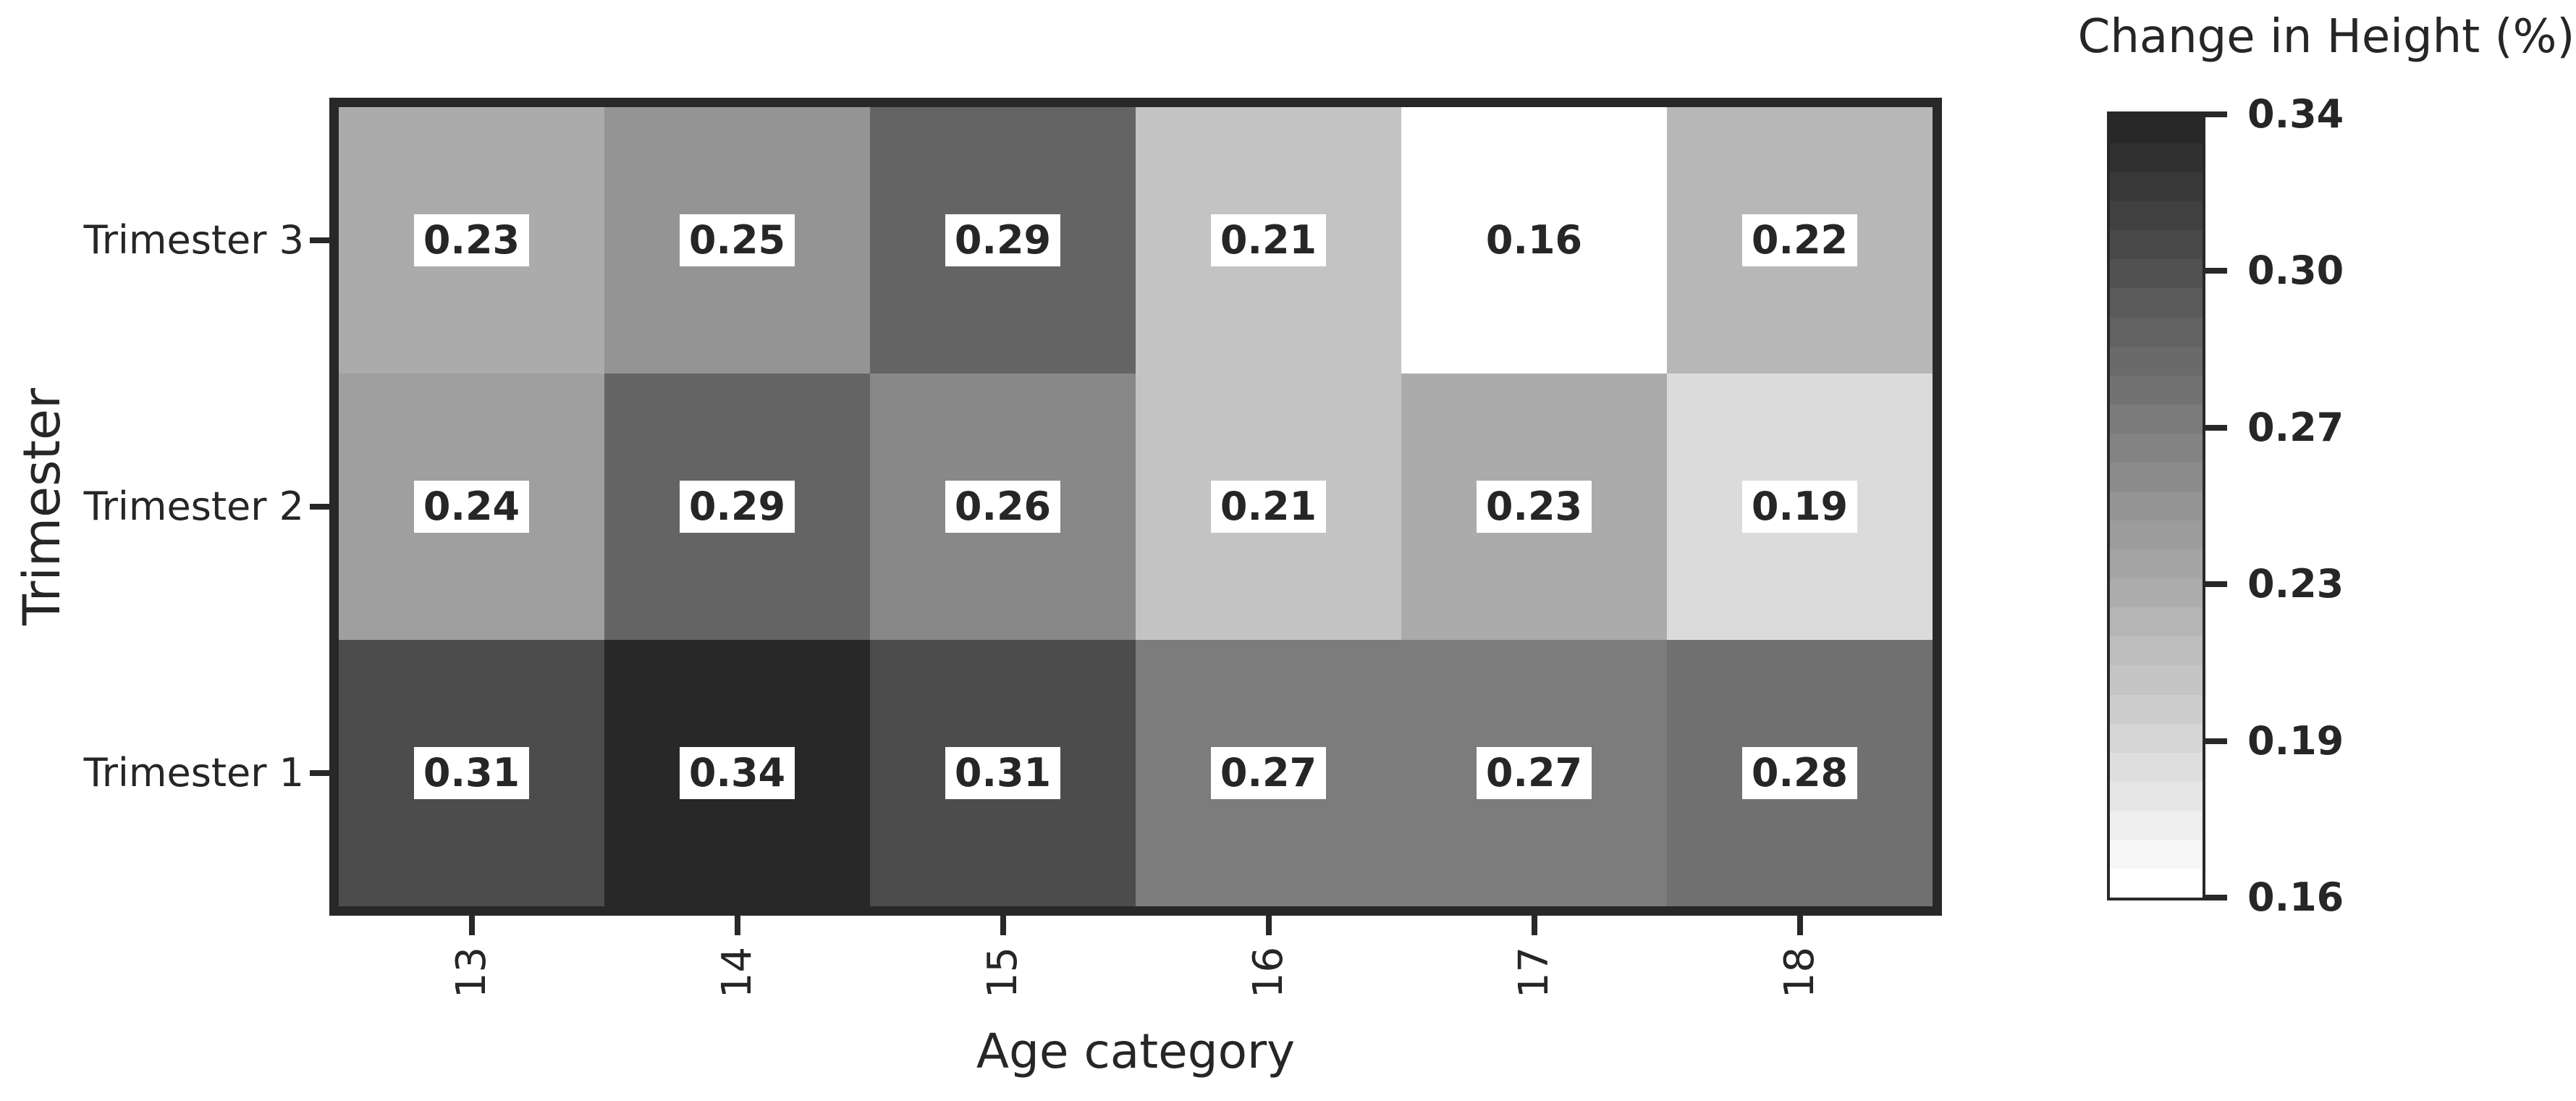 The width and height of the screenshot is (2576, 1101). I want to click on y-tick-label: Trimester 3, so click(193, 240).